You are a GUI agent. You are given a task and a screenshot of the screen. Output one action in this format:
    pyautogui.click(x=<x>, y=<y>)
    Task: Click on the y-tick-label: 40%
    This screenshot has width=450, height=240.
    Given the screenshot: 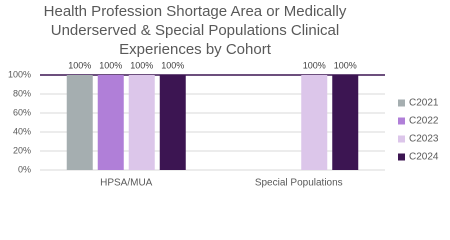 What is the action you would take?
    pyautogui.click(x=22, y=131)
    